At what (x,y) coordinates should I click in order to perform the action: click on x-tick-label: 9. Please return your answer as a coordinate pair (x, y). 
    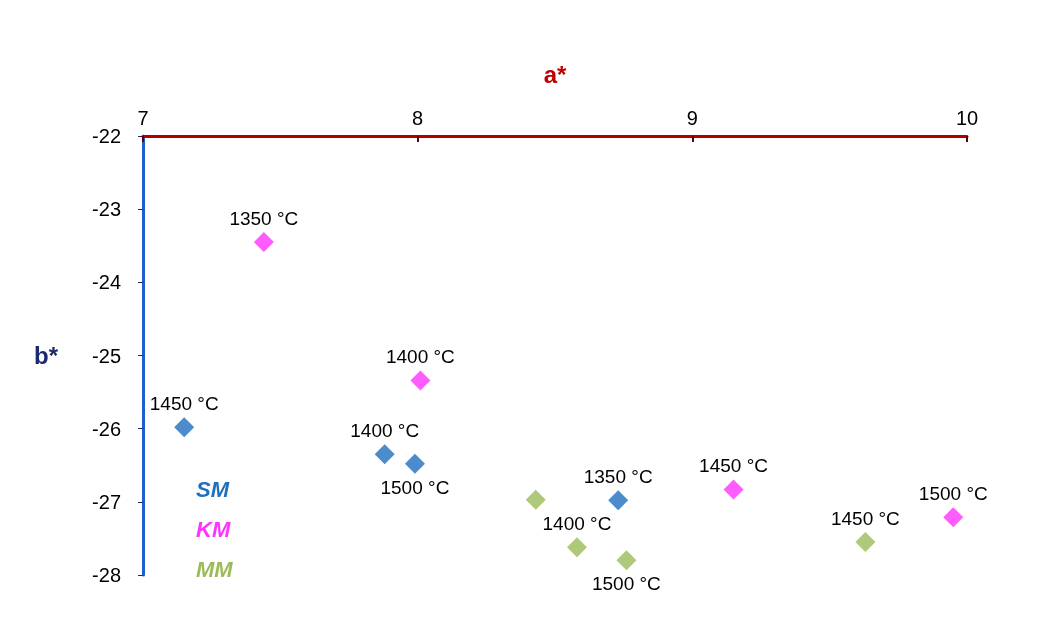
    Looking at the image, I should click on (692, 118).